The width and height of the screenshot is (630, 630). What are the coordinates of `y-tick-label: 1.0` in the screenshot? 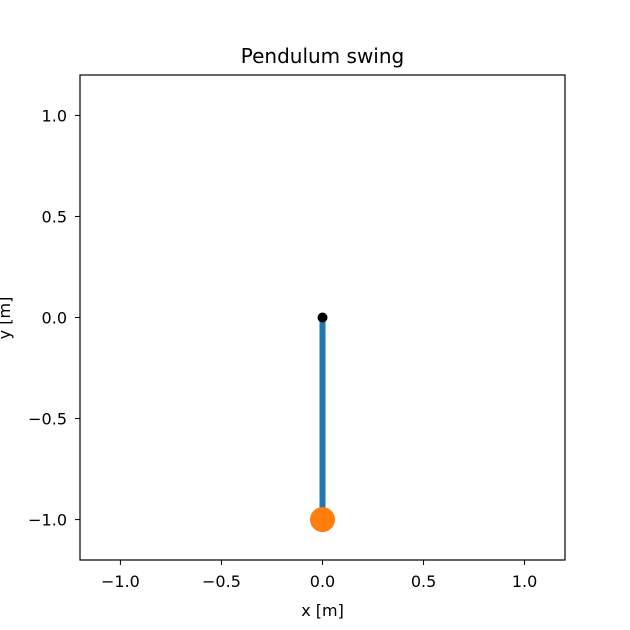 It's located at (54, 115).